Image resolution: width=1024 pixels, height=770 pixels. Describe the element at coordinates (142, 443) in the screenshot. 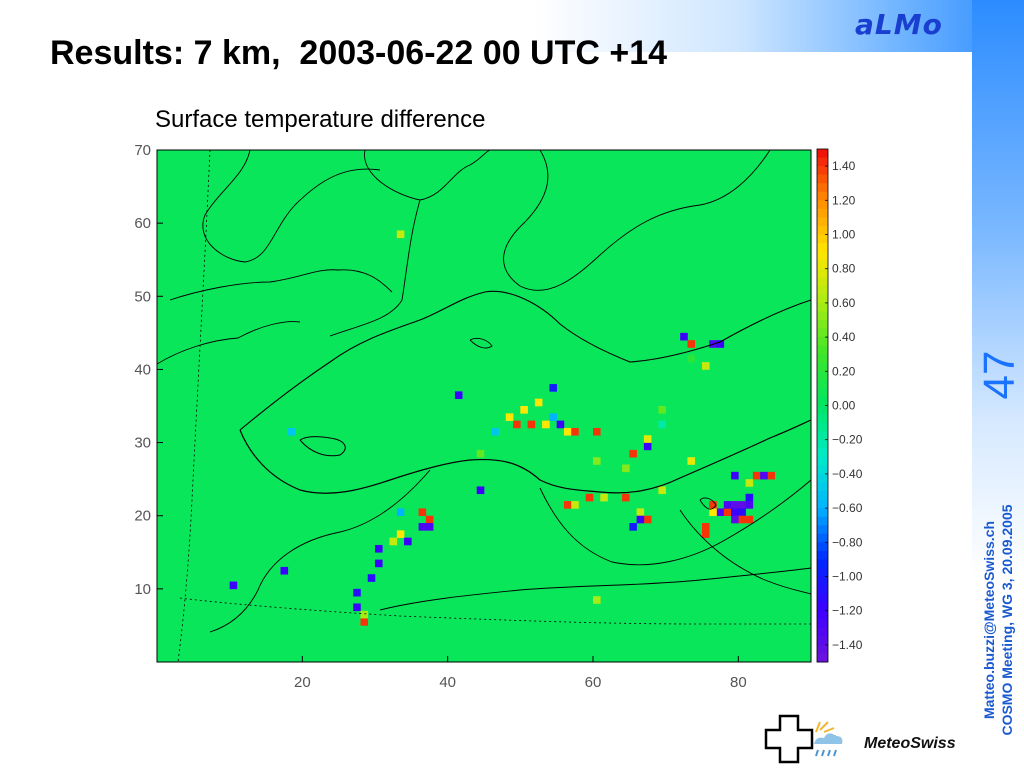

I see `y-tick-label: 30` at that location.